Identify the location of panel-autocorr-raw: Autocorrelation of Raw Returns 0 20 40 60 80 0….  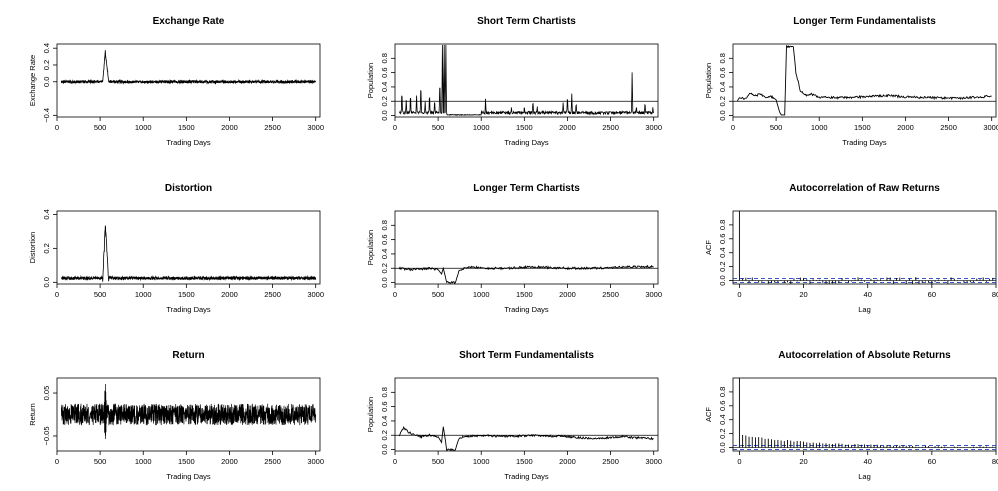
(851, 248).